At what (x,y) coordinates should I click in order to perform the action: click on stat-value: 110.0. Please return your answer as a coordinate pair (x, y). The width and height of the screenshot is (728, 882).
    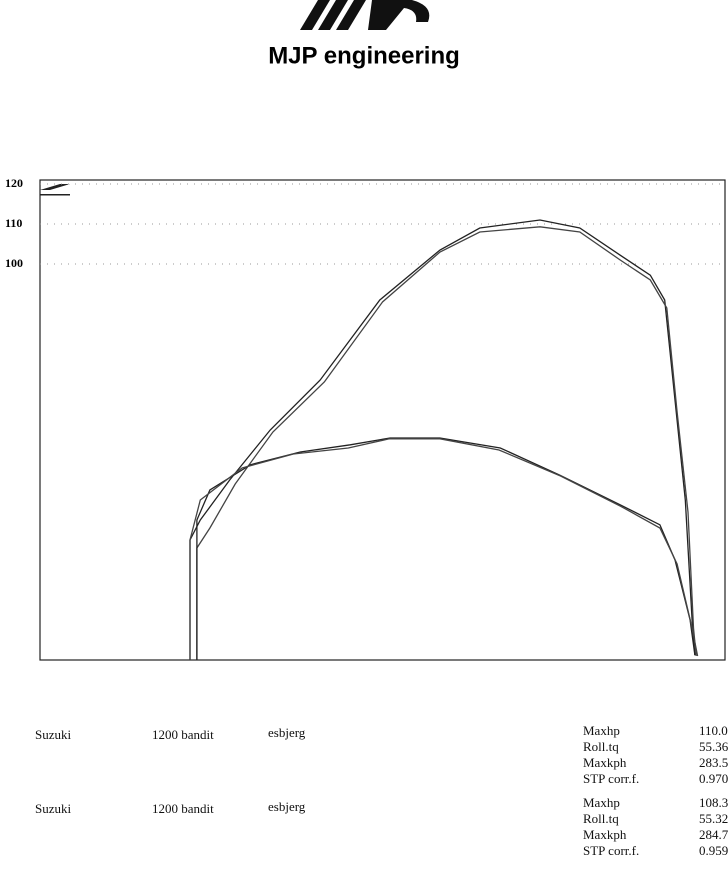
    Looking at the image, I should click on (713, 730).